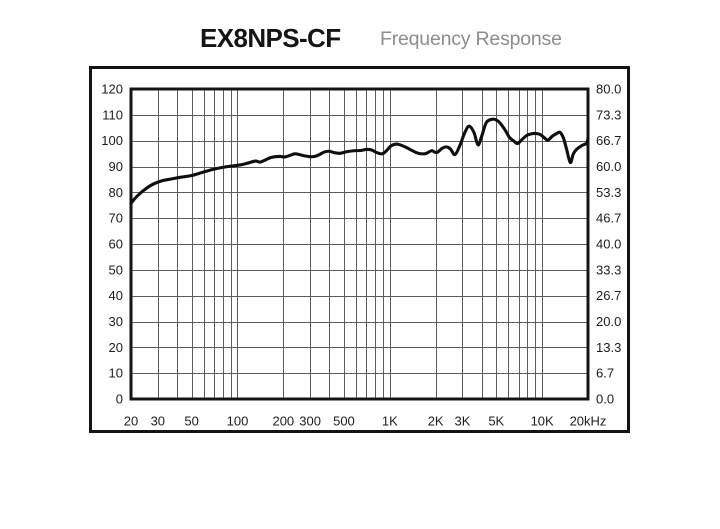 Image resolution: width=720 pixels, height=529 pixels. Describe the element at coordinates (608, 244) in the screenshot. I see `y-right-tick-label: 40.0` at that location.